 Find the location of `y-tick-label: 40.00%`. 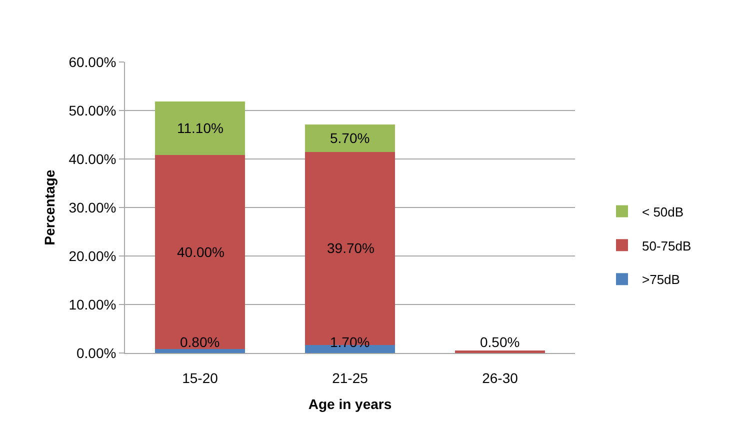

y-tick-label: 40.00% is located at coordinates (92, 158).